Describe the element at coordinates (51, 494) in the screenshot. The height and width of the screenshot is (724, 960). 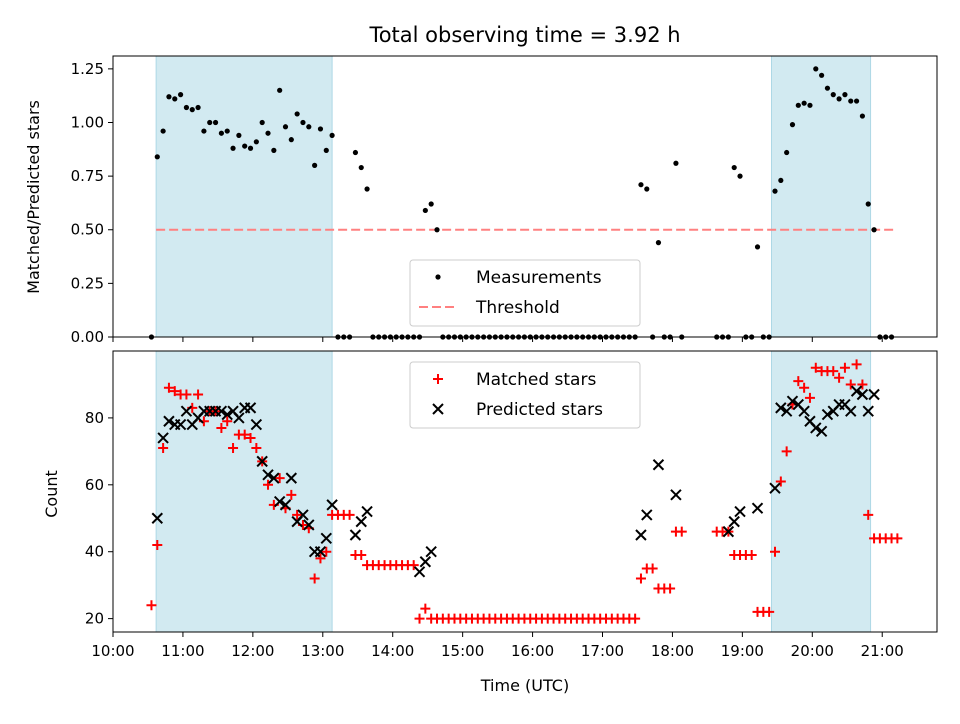
I see `bottom-y-axis-label: Count` at that location.